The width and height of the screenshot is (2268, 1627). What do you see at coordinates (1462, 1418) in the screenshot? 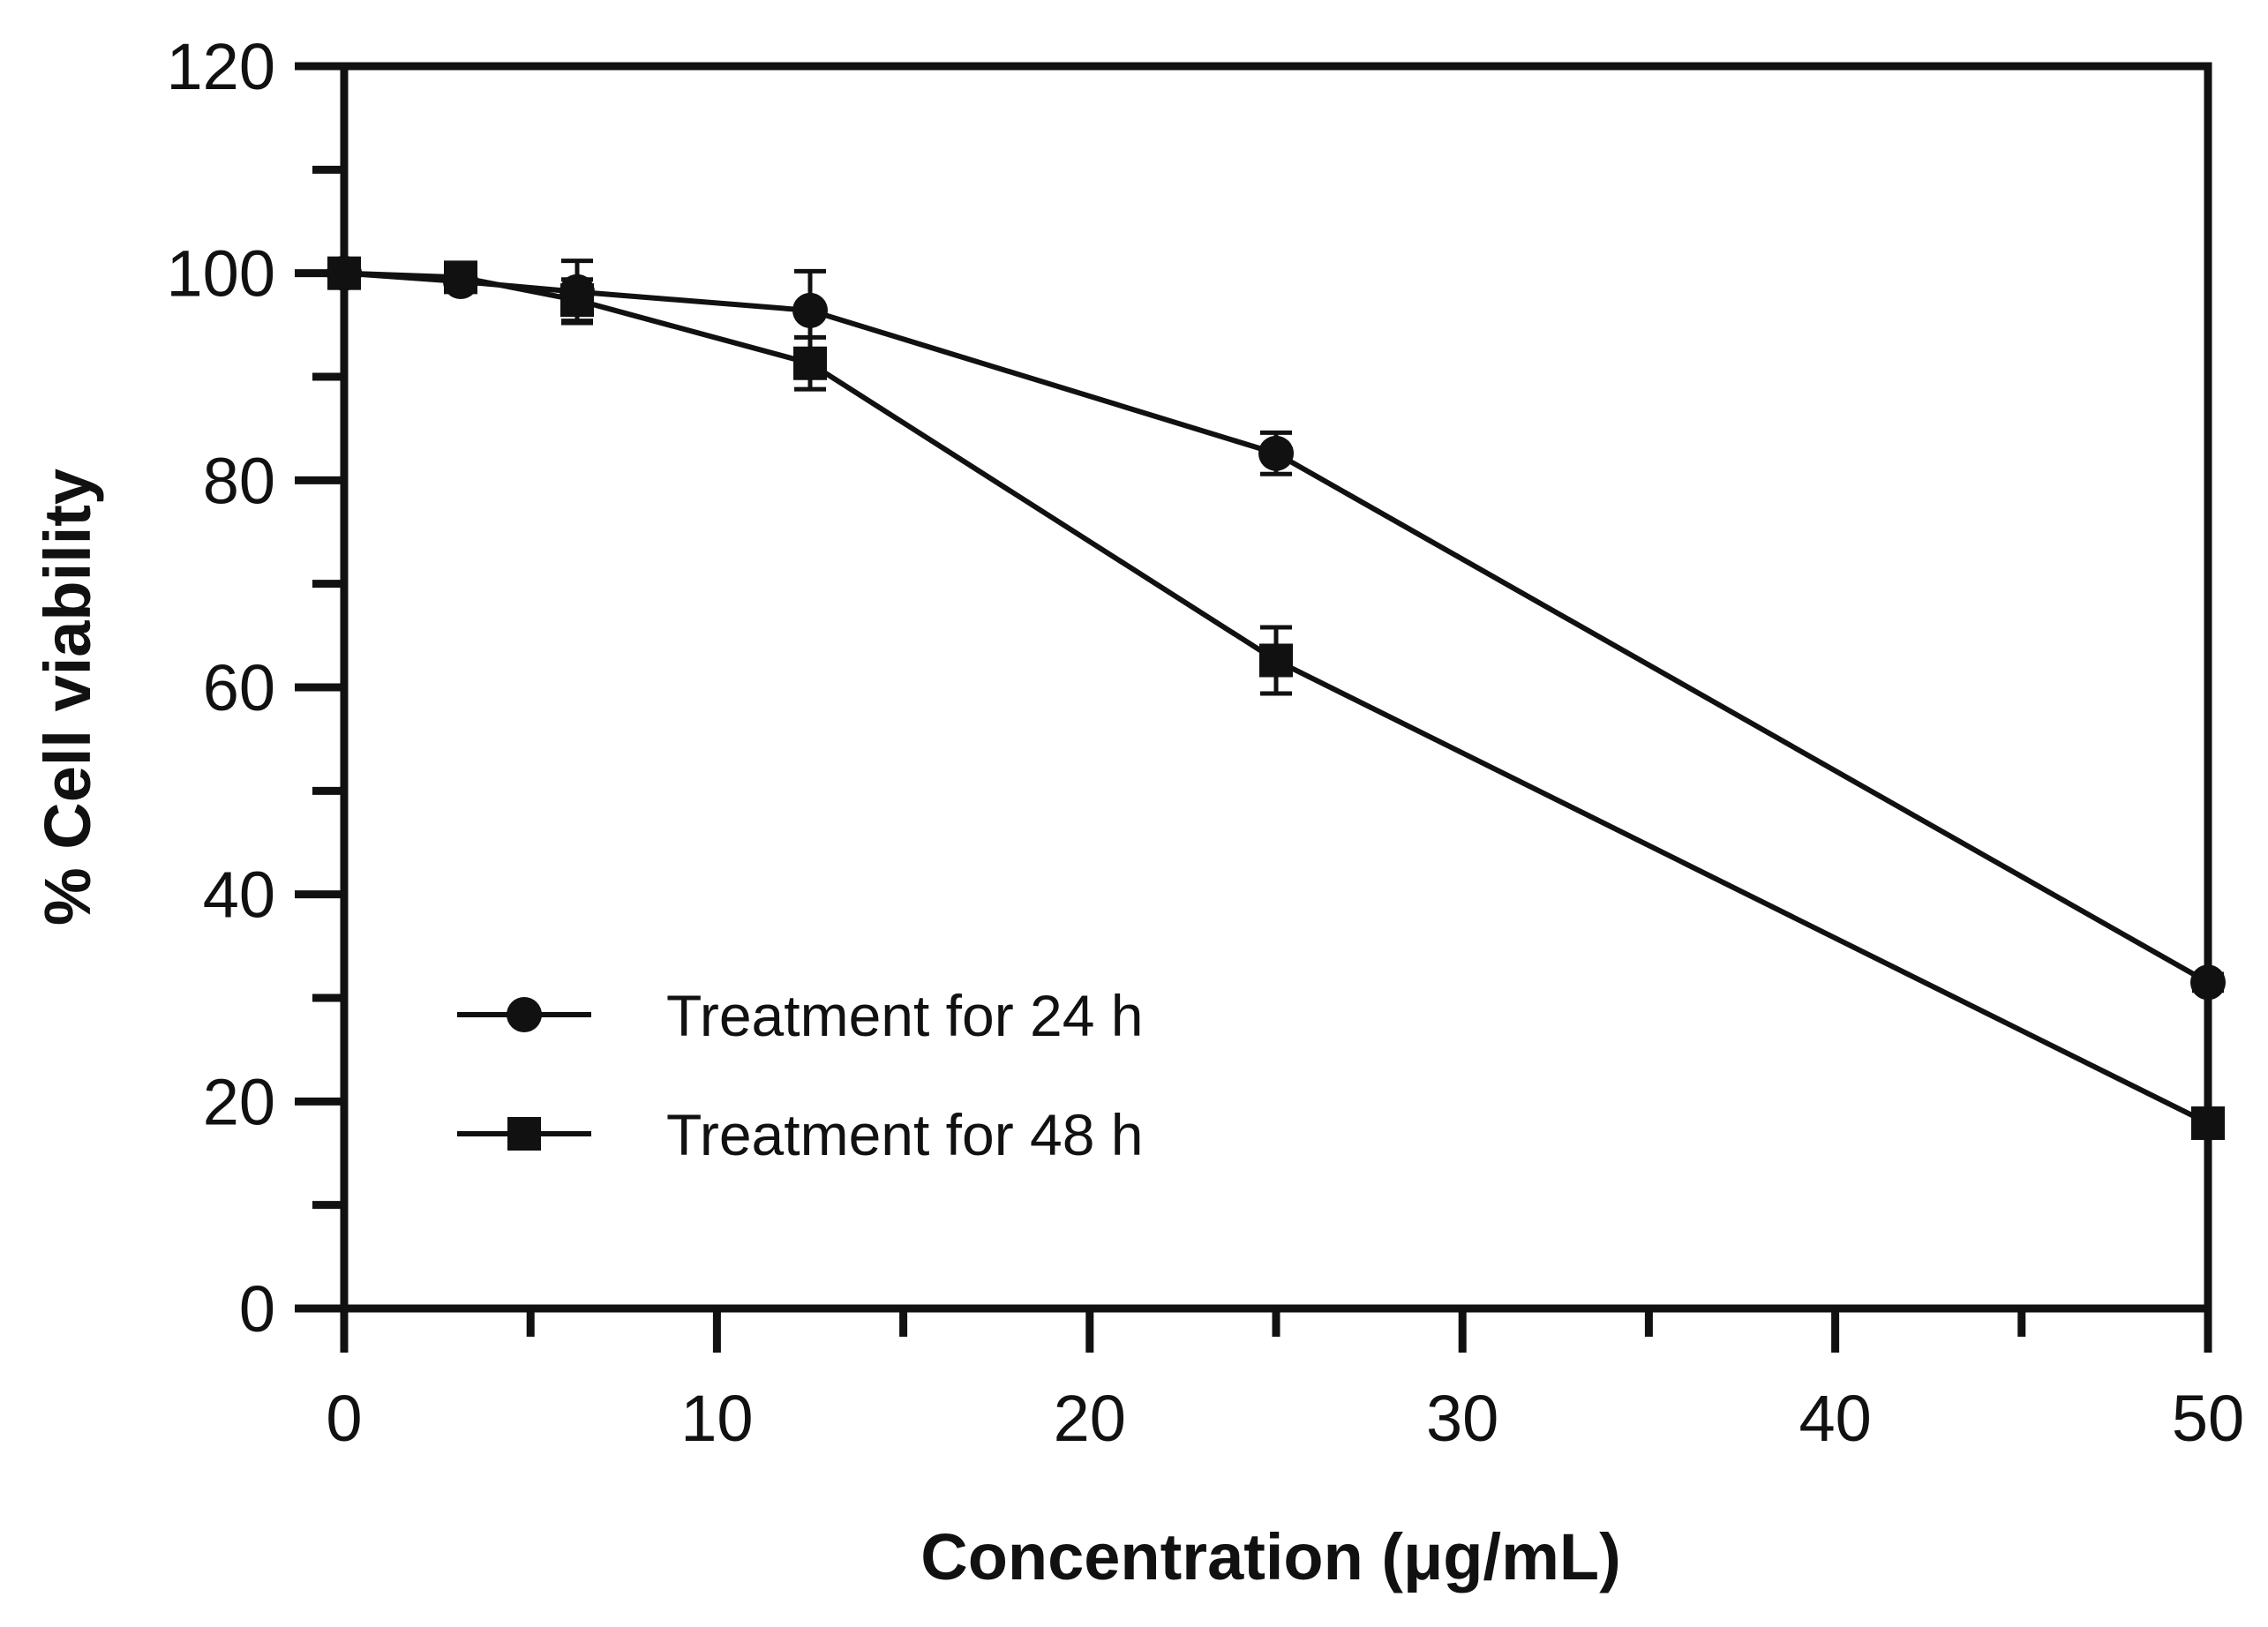
I see `x-tick-label: 30` at bounding box center [1462, 1418].